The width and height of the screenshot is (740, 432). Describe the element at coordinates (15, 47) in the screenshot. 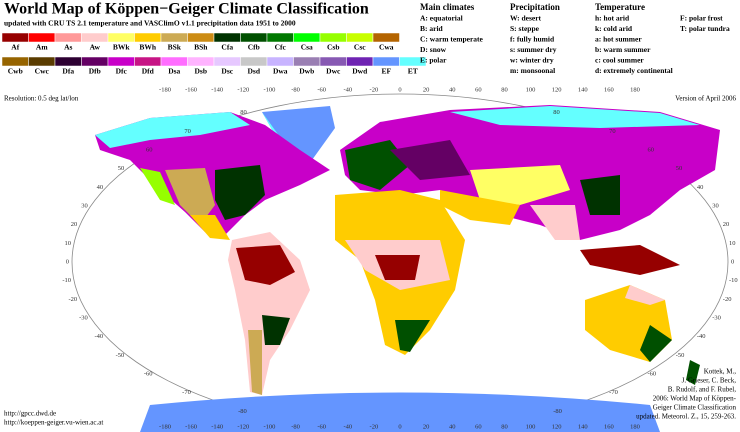

I see `class-code: Af` at that location.